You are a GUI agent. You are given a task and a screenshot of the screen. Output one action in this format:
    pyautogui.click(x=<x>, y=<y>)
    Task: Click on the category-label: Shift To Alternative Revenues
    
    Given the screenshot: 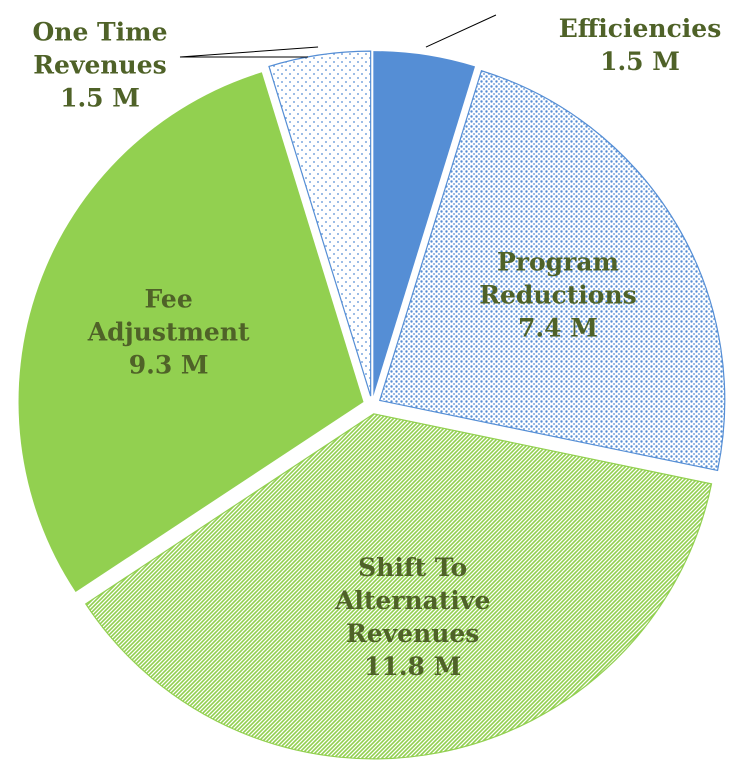 What is the action you would take?
    pyautogui.click(x=412, y=601)
    